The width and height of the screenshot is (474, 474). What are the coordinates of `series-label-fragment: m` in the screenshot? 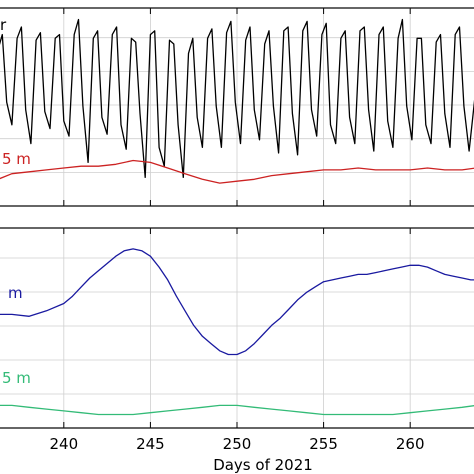 It's located at (15, 293).